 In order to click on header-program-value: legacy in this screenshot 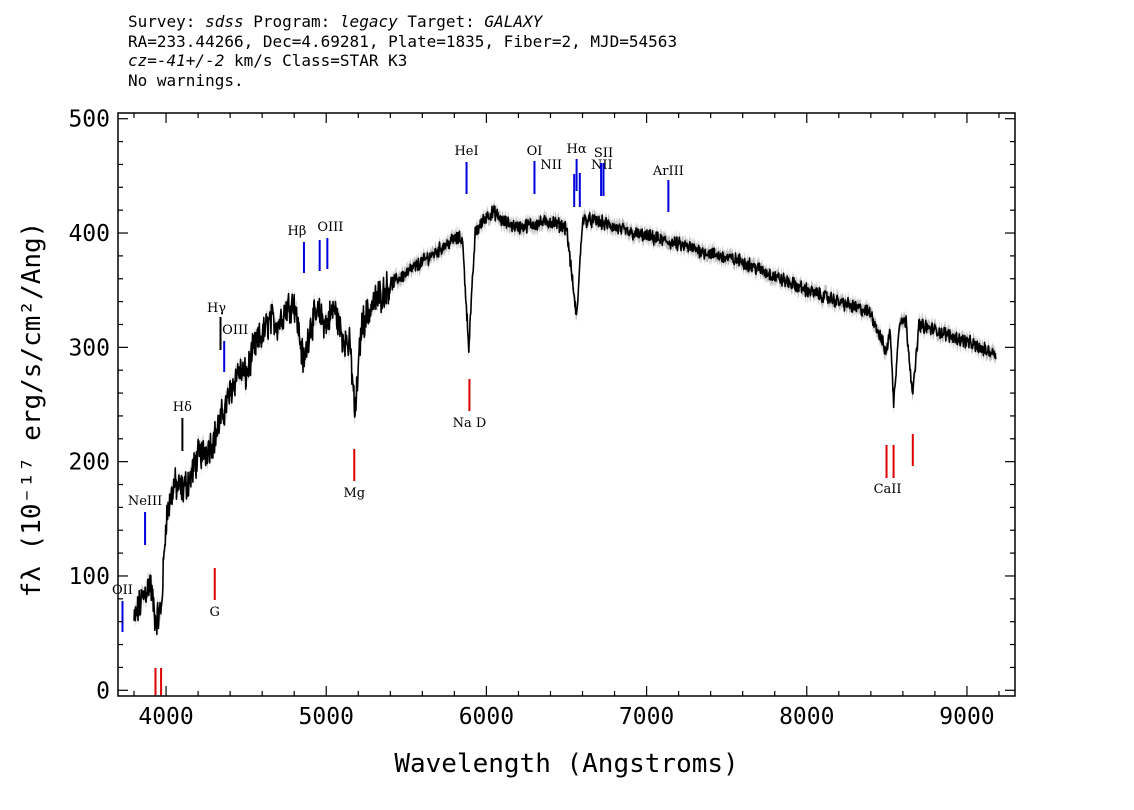, I will do `click(368, 21)`.